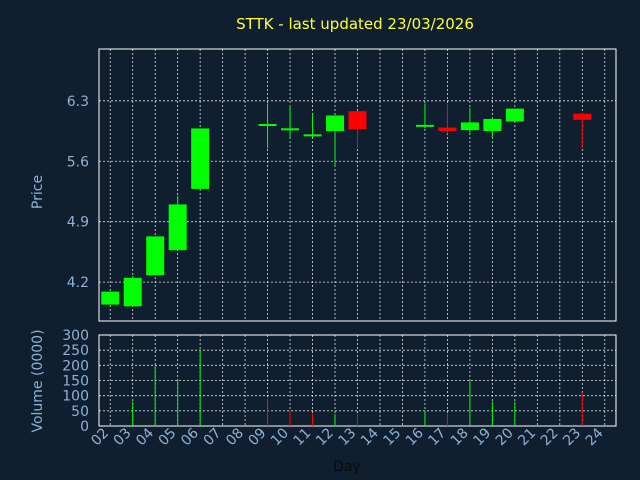 The image size is (640, 480). What do you see at coordinates (38, 192) in the screenshot?
I see `price-axis-label: Price` at bounding box center [38, 192].